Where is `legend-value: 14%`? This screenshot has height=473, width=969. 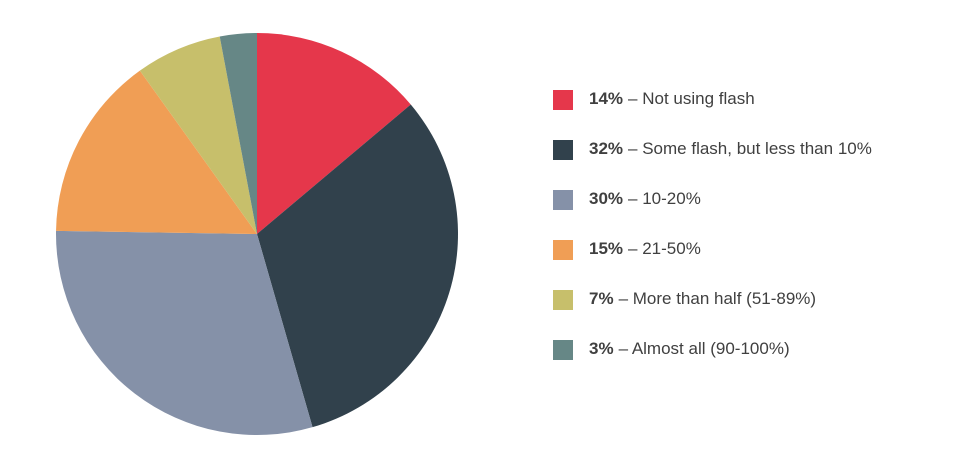 legend-value: 14% is located at coordinates (606, 98).